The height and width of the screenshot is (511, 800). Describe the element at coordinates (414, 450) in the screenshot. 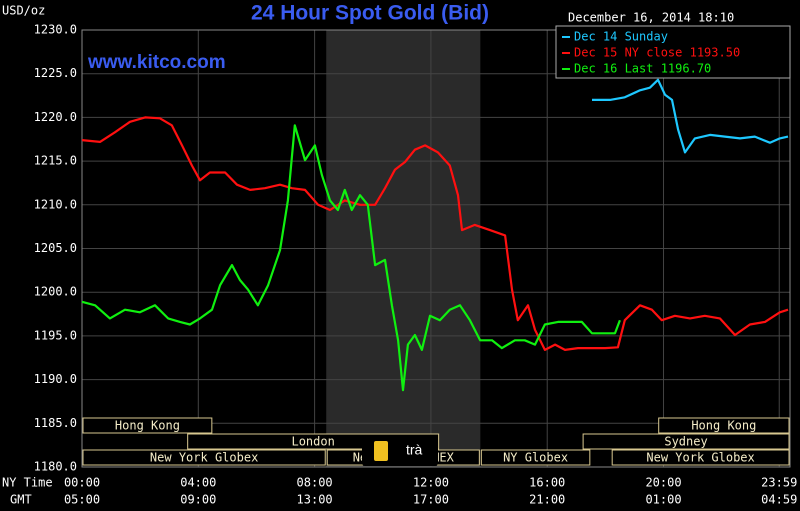

I see `overlay-text: trà` at that location.